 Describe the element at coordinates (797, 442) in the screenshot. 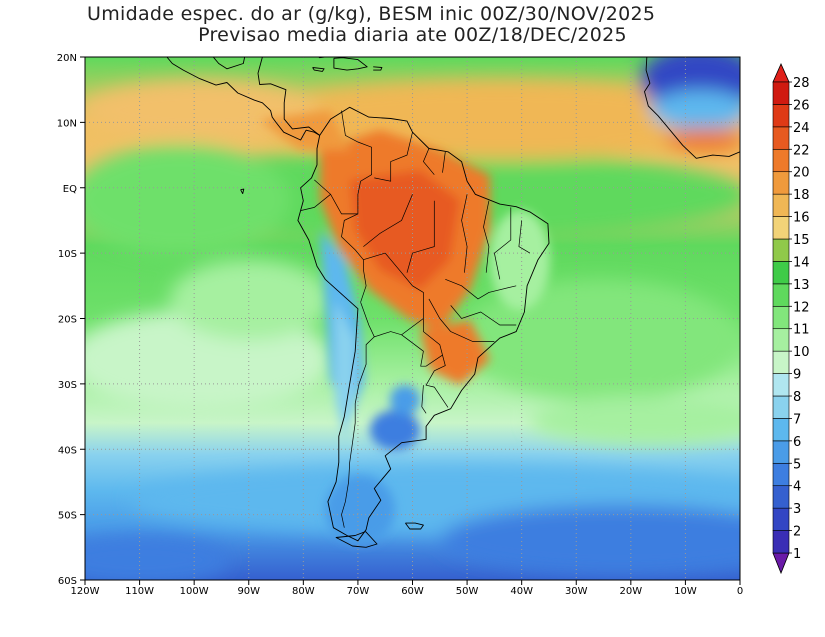

I see `colorbar-label: 6` at that location.